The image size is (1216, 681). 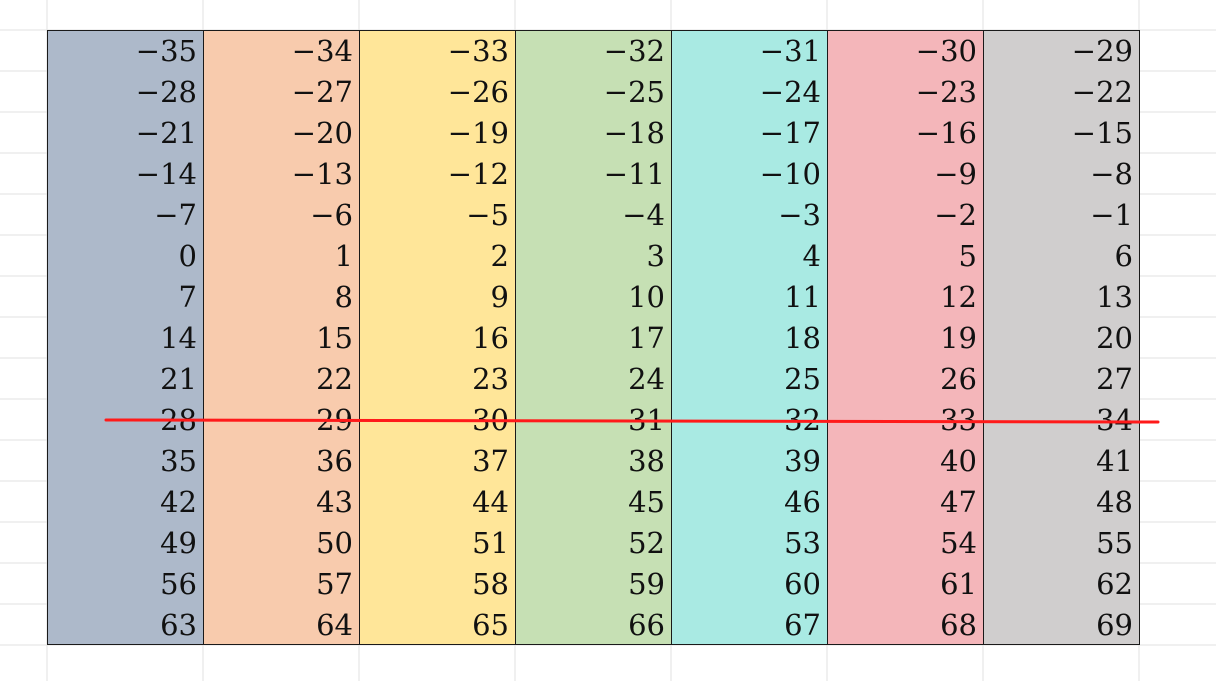 I want to click on cell: −21, so click(x=166, y=133).